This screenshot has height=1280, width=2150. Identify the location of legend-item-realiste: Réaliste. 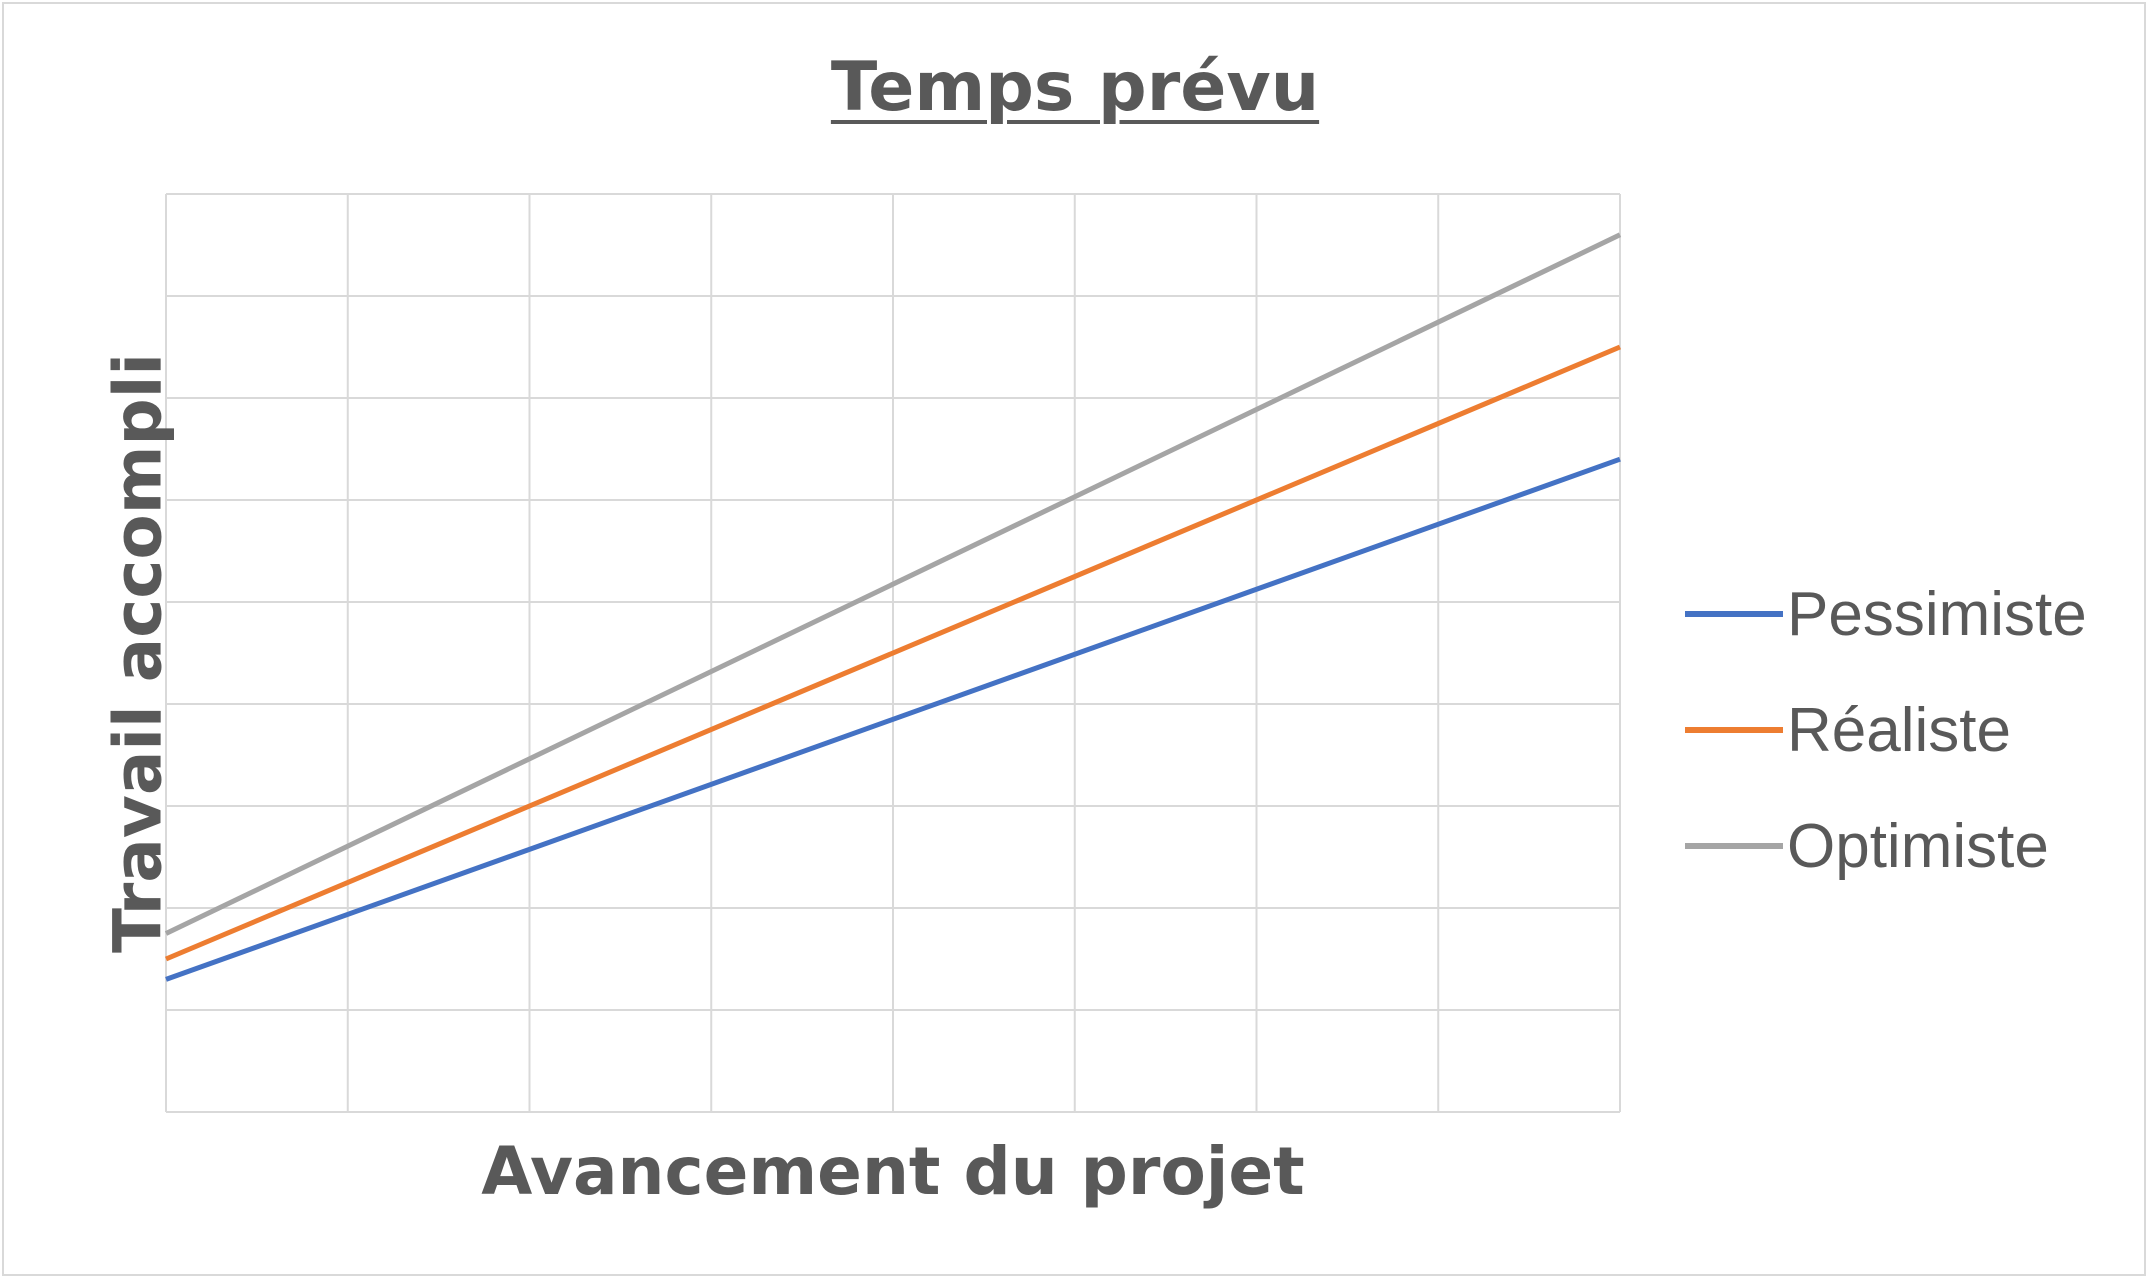
(1886, 730).